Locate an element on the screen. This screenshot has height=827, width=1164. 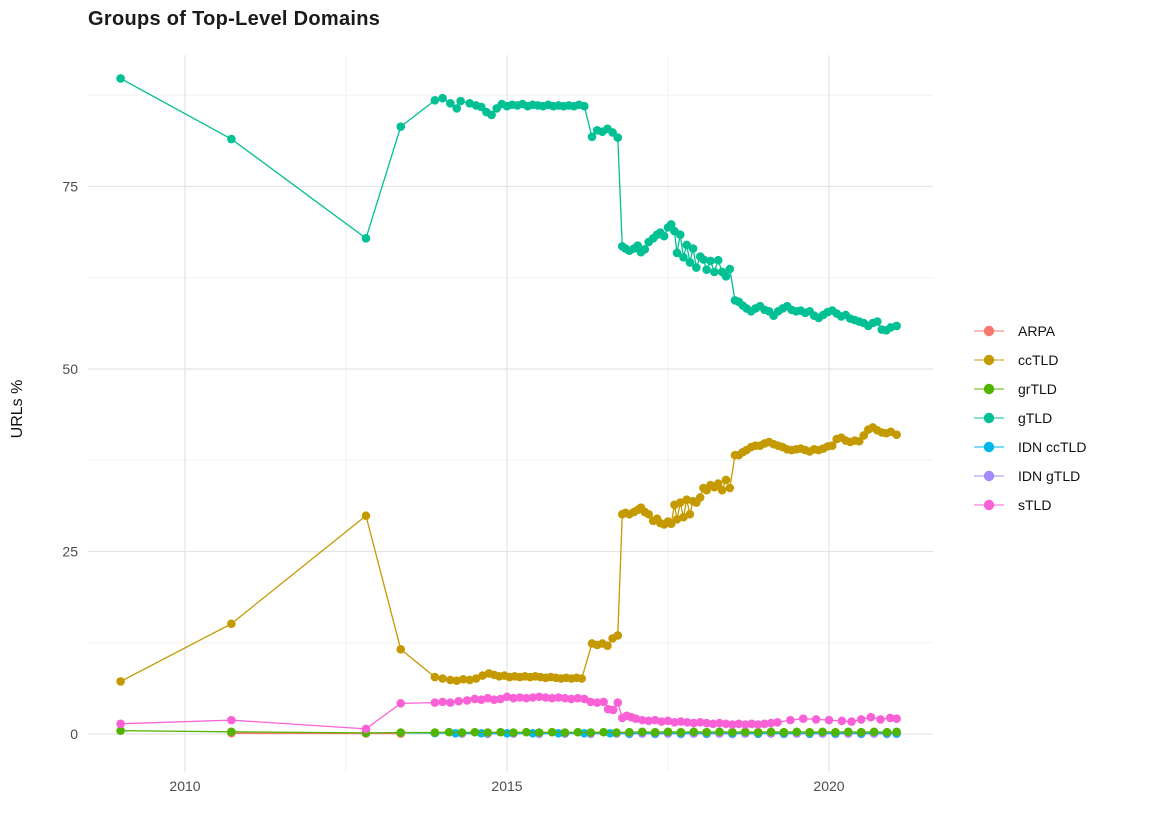
legend: ARPA ccTLD grTLD gTLD IDN ccTLD IDN gTLD sTLD is located at coordinates (1029, 418).